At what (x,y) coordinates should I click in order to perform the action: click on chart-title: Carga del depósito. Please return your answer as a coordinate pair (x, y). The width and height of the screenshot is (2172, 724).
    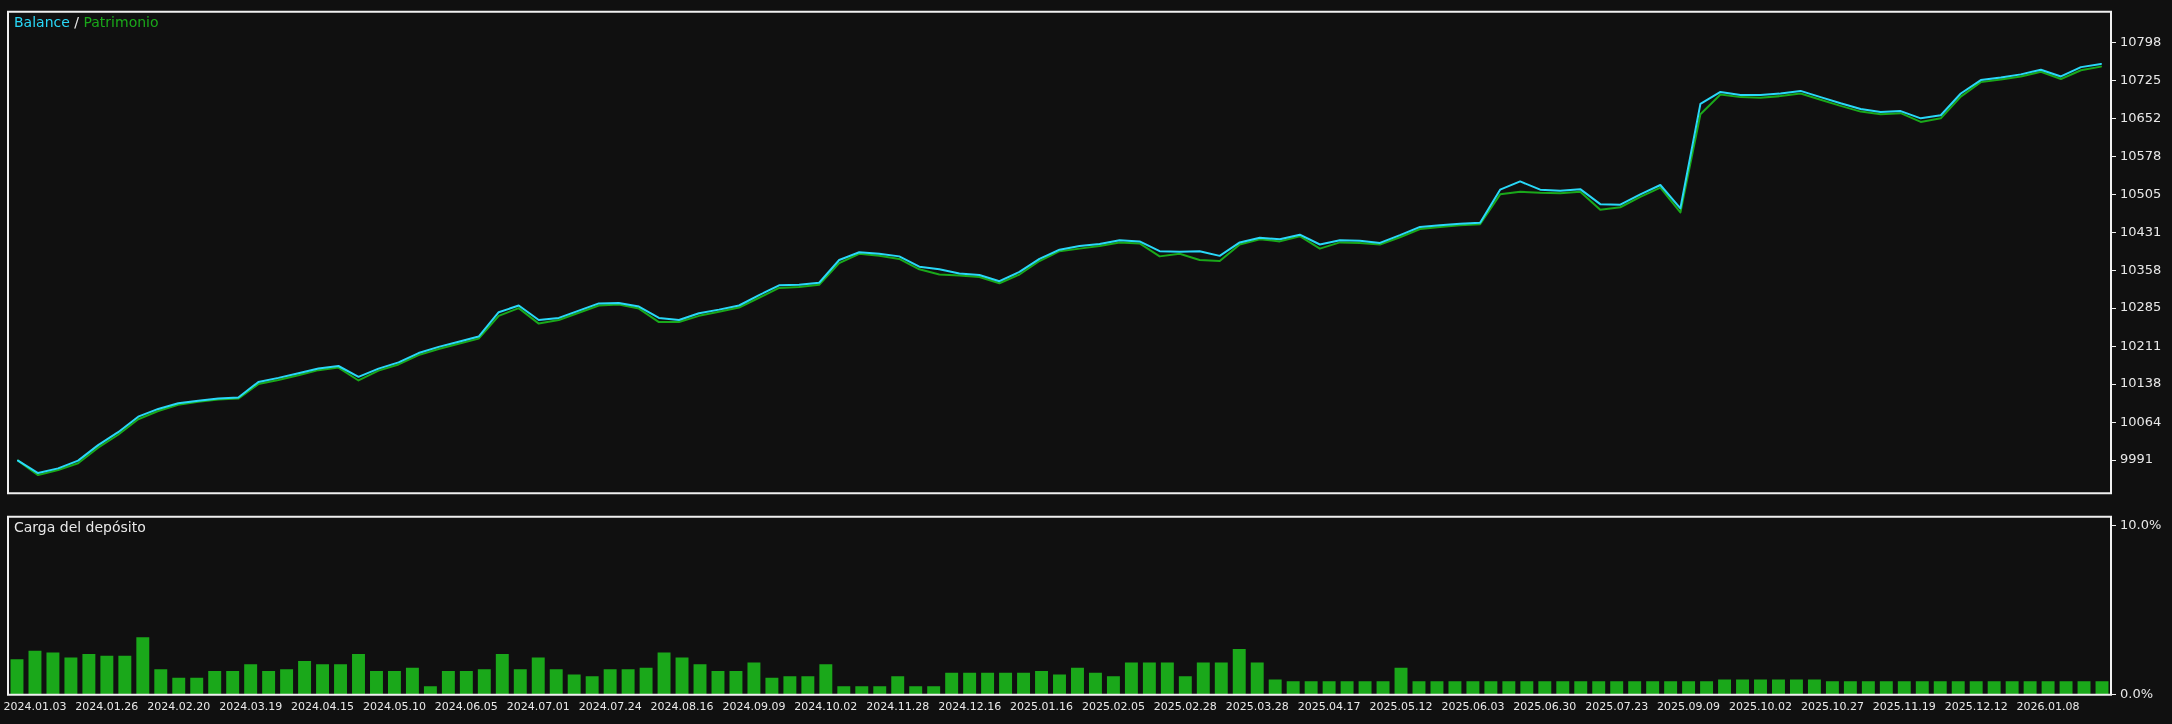
    Looking at the image, I should click on (80, 526).